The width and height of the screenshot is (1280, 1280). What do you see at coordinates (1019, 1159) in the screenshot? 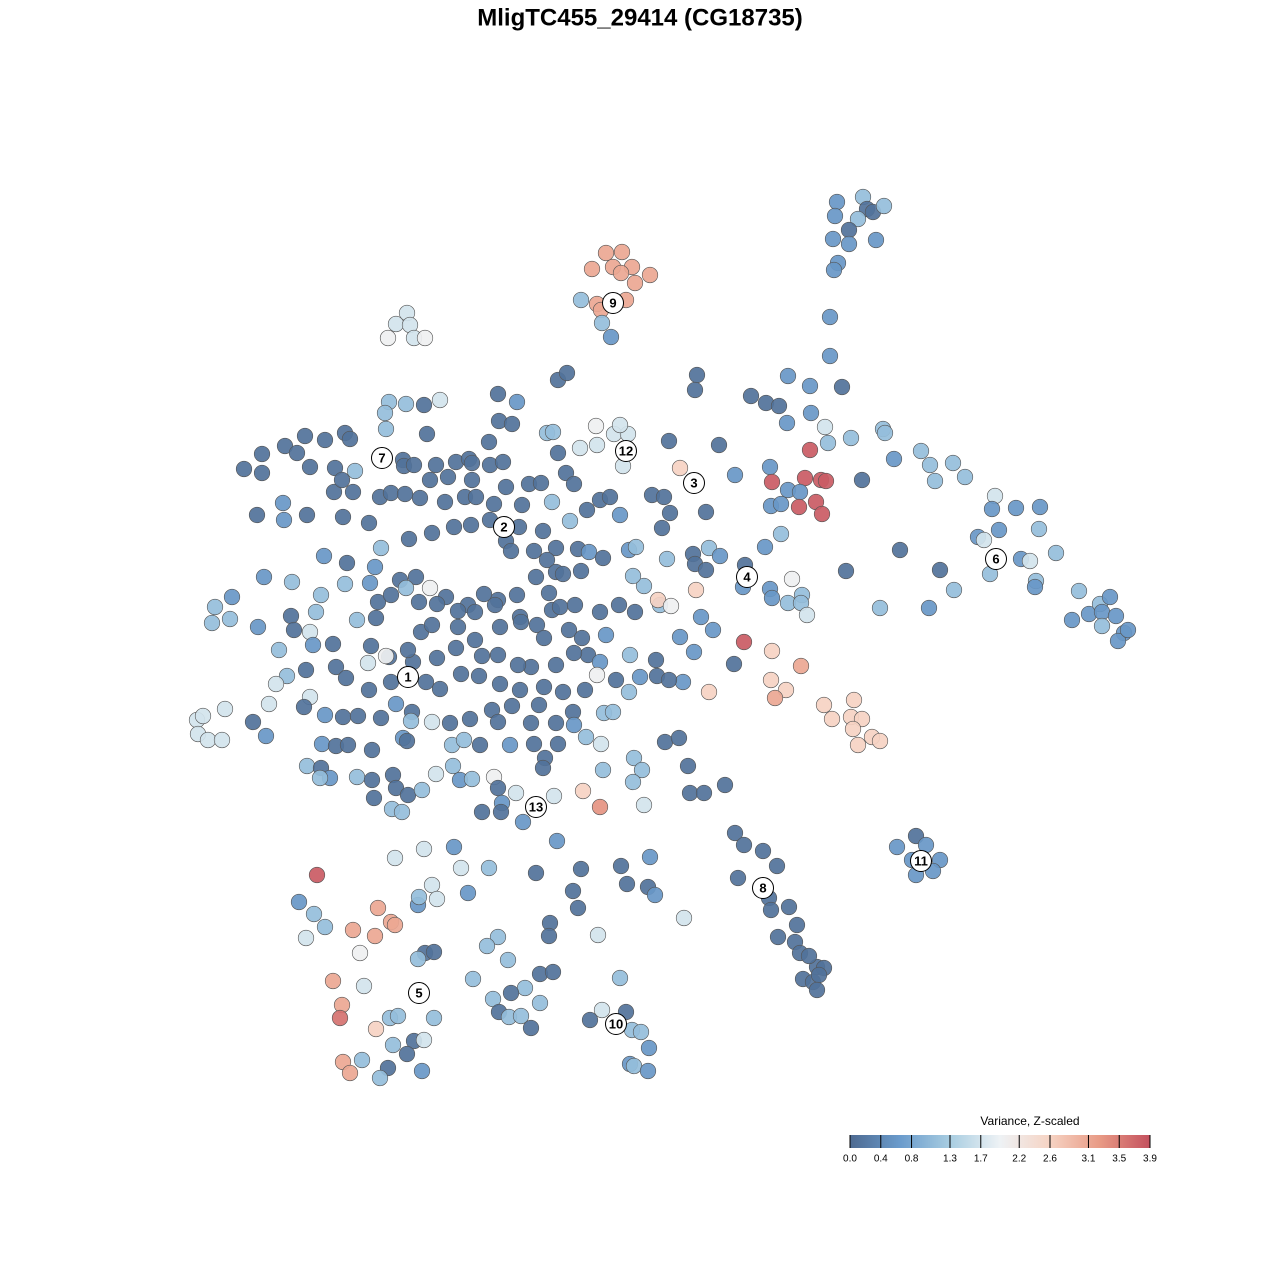
I see `colorbar-tick-label: 2.2` at bounding box center [1019, 1159].